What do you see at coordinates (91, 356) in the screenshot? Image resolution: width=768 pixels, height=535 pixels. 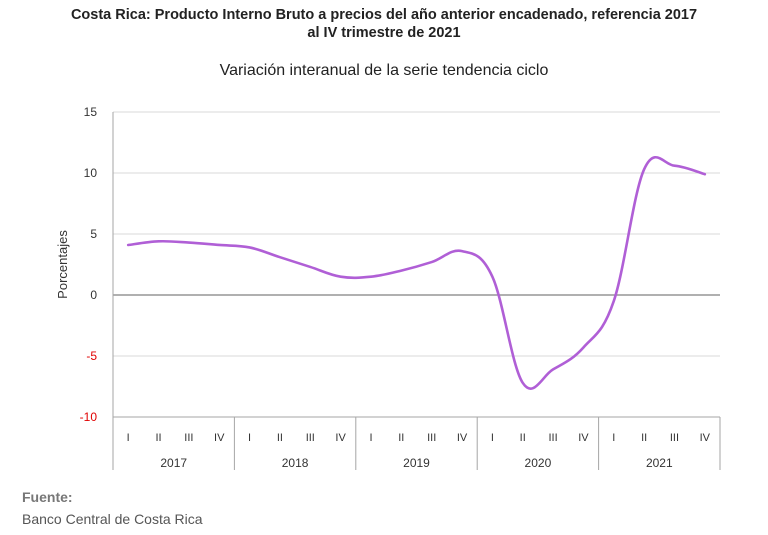 I see `y-tick-label: -5` at bounding box center [91, 356].